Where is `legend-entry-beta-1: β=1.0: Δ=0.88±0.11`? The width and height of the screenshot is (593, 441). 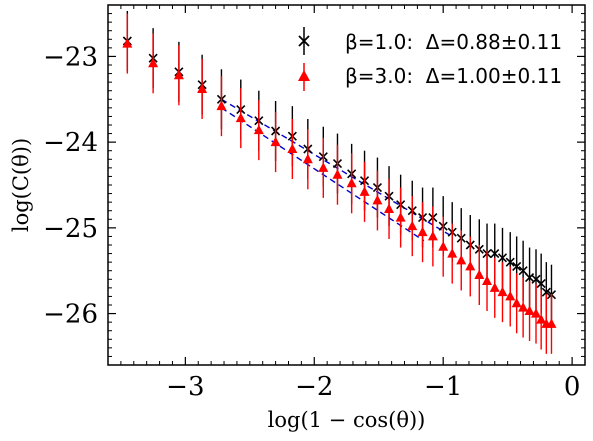
legend-entry-beta-1: β=1.0: Δ=0.88±0.11 is located at coordinates (430, 41).